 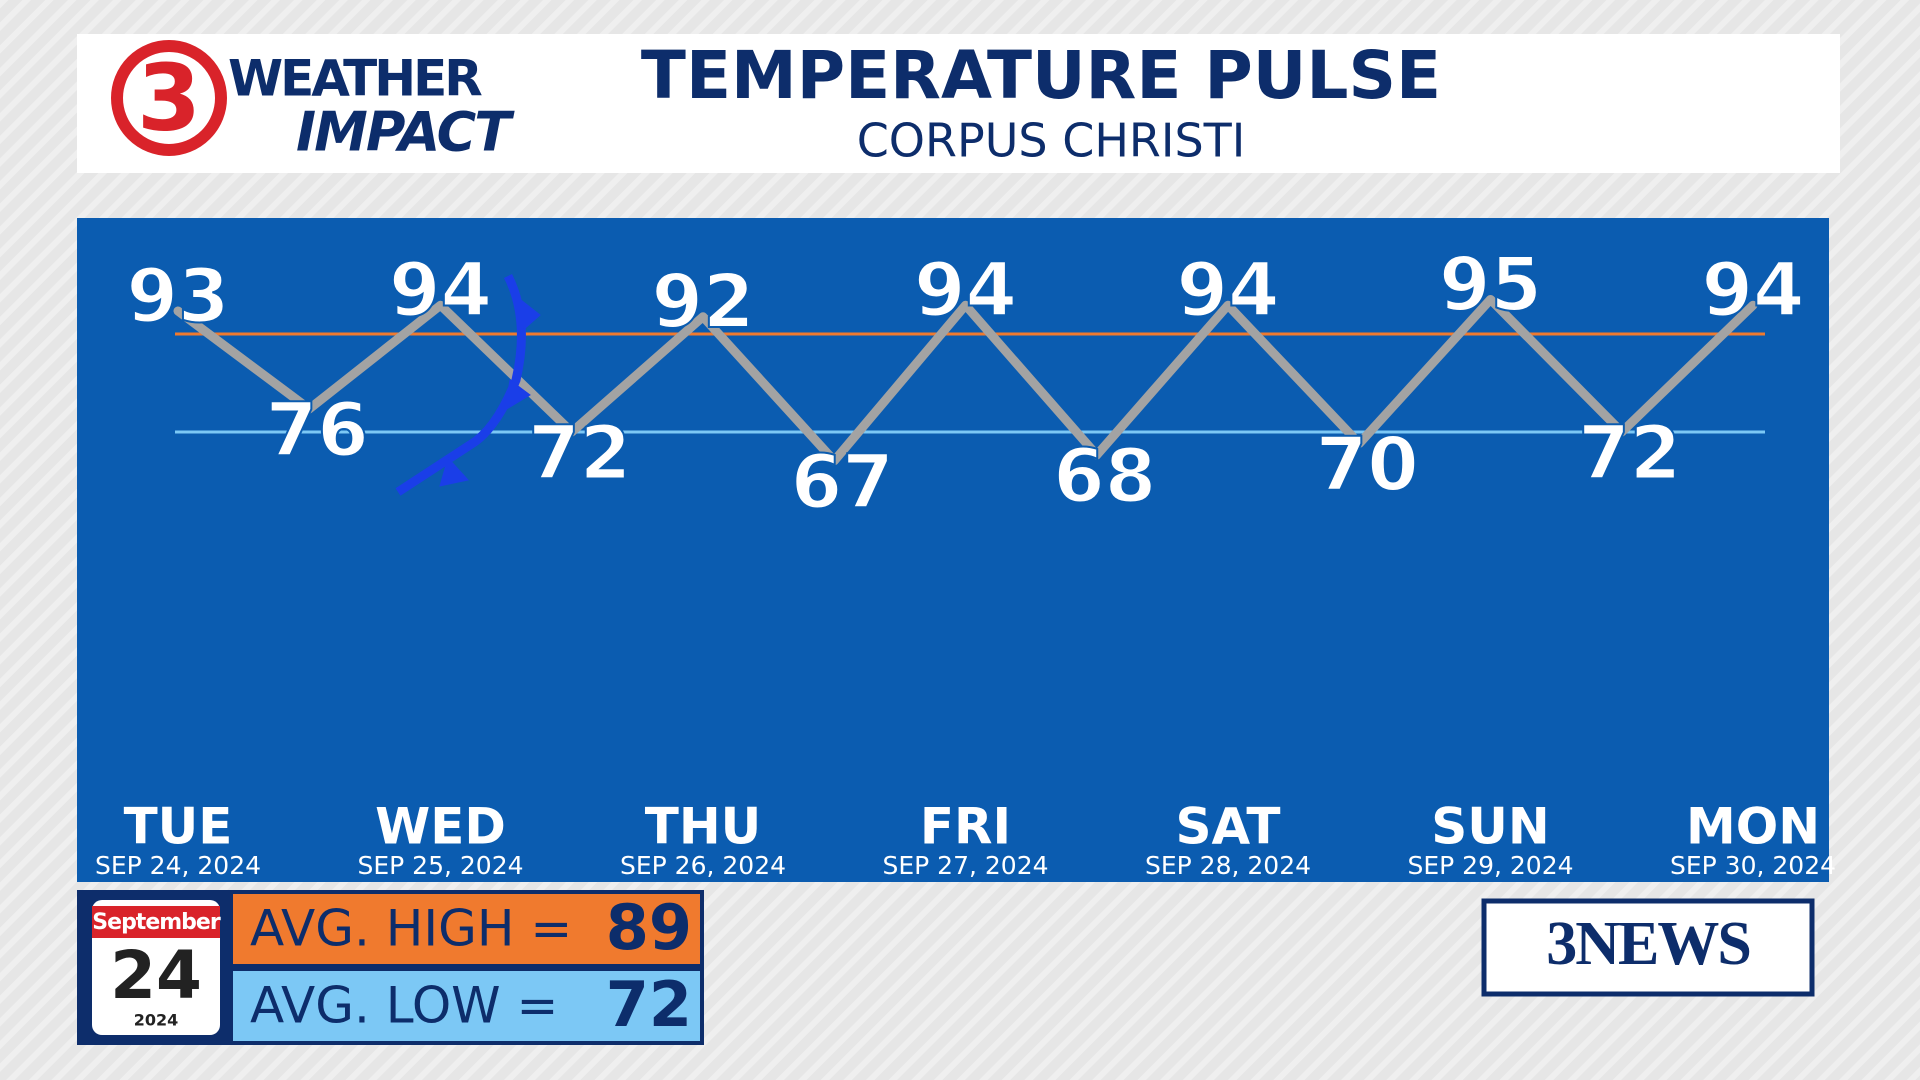 What do you see at coordinates (460, 384) in the screenshot?
I see `front-line` at bounding box center [460, 384].